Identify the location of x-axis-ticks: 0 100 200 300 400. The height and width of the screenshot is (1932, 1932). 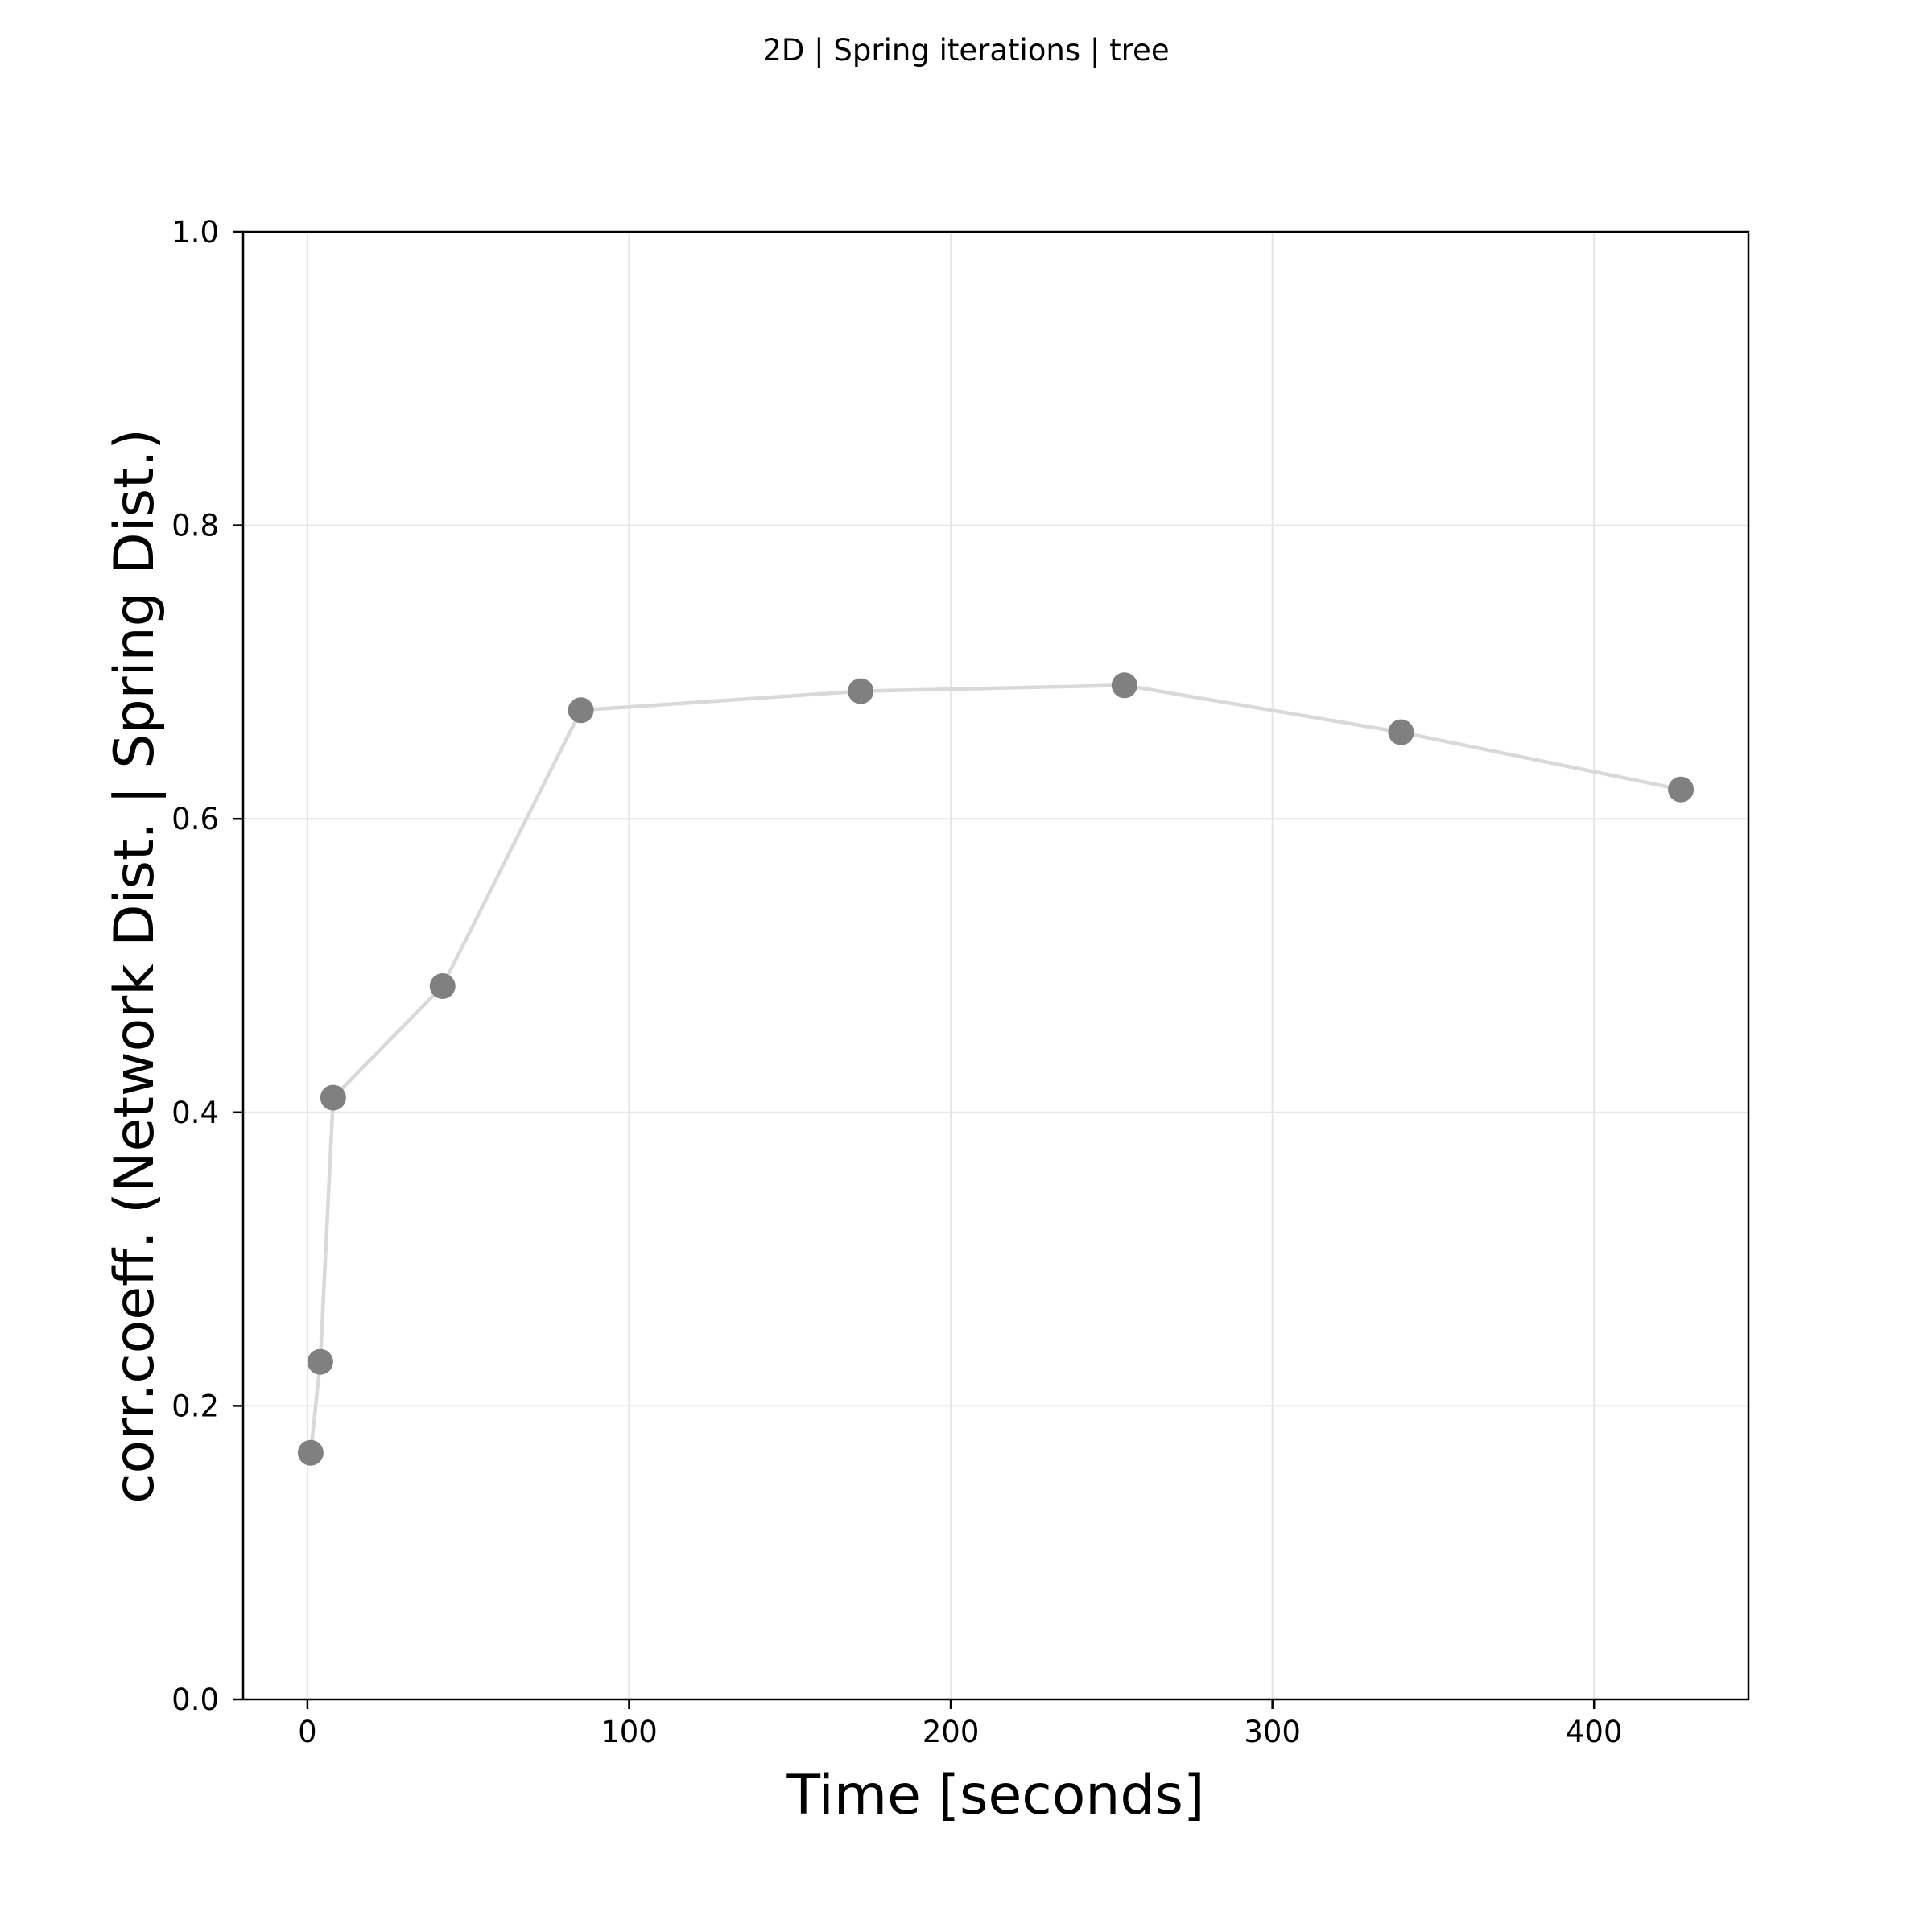
(960, 1724).